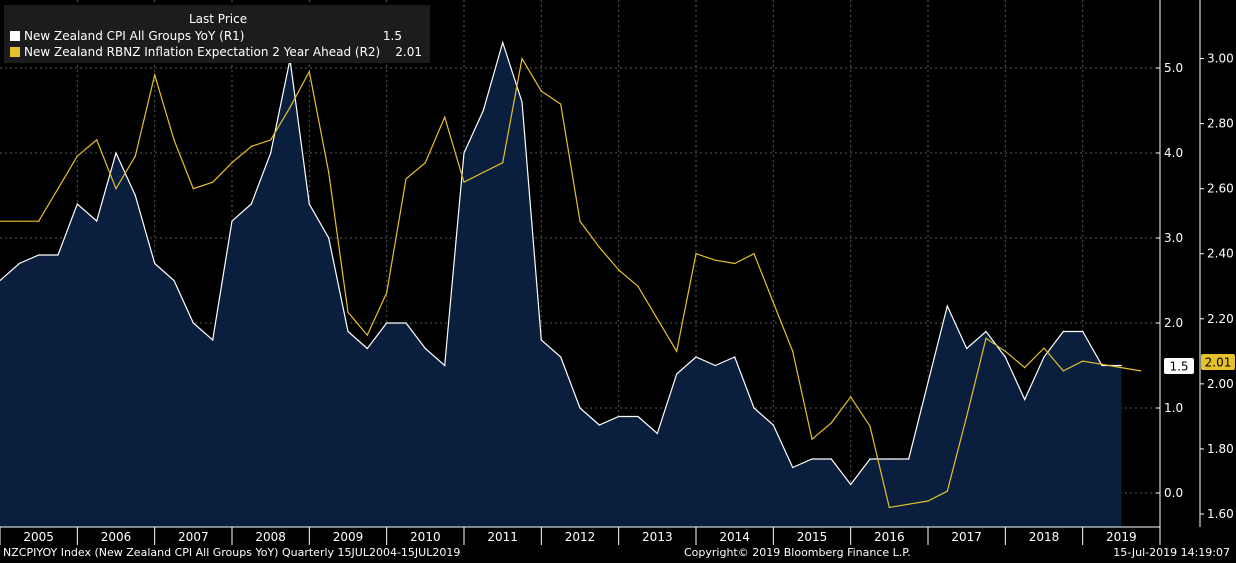 This screenshot has width=1236, height=563. I want to click on r2-tick-label: 2.20, so click(1220, 319).